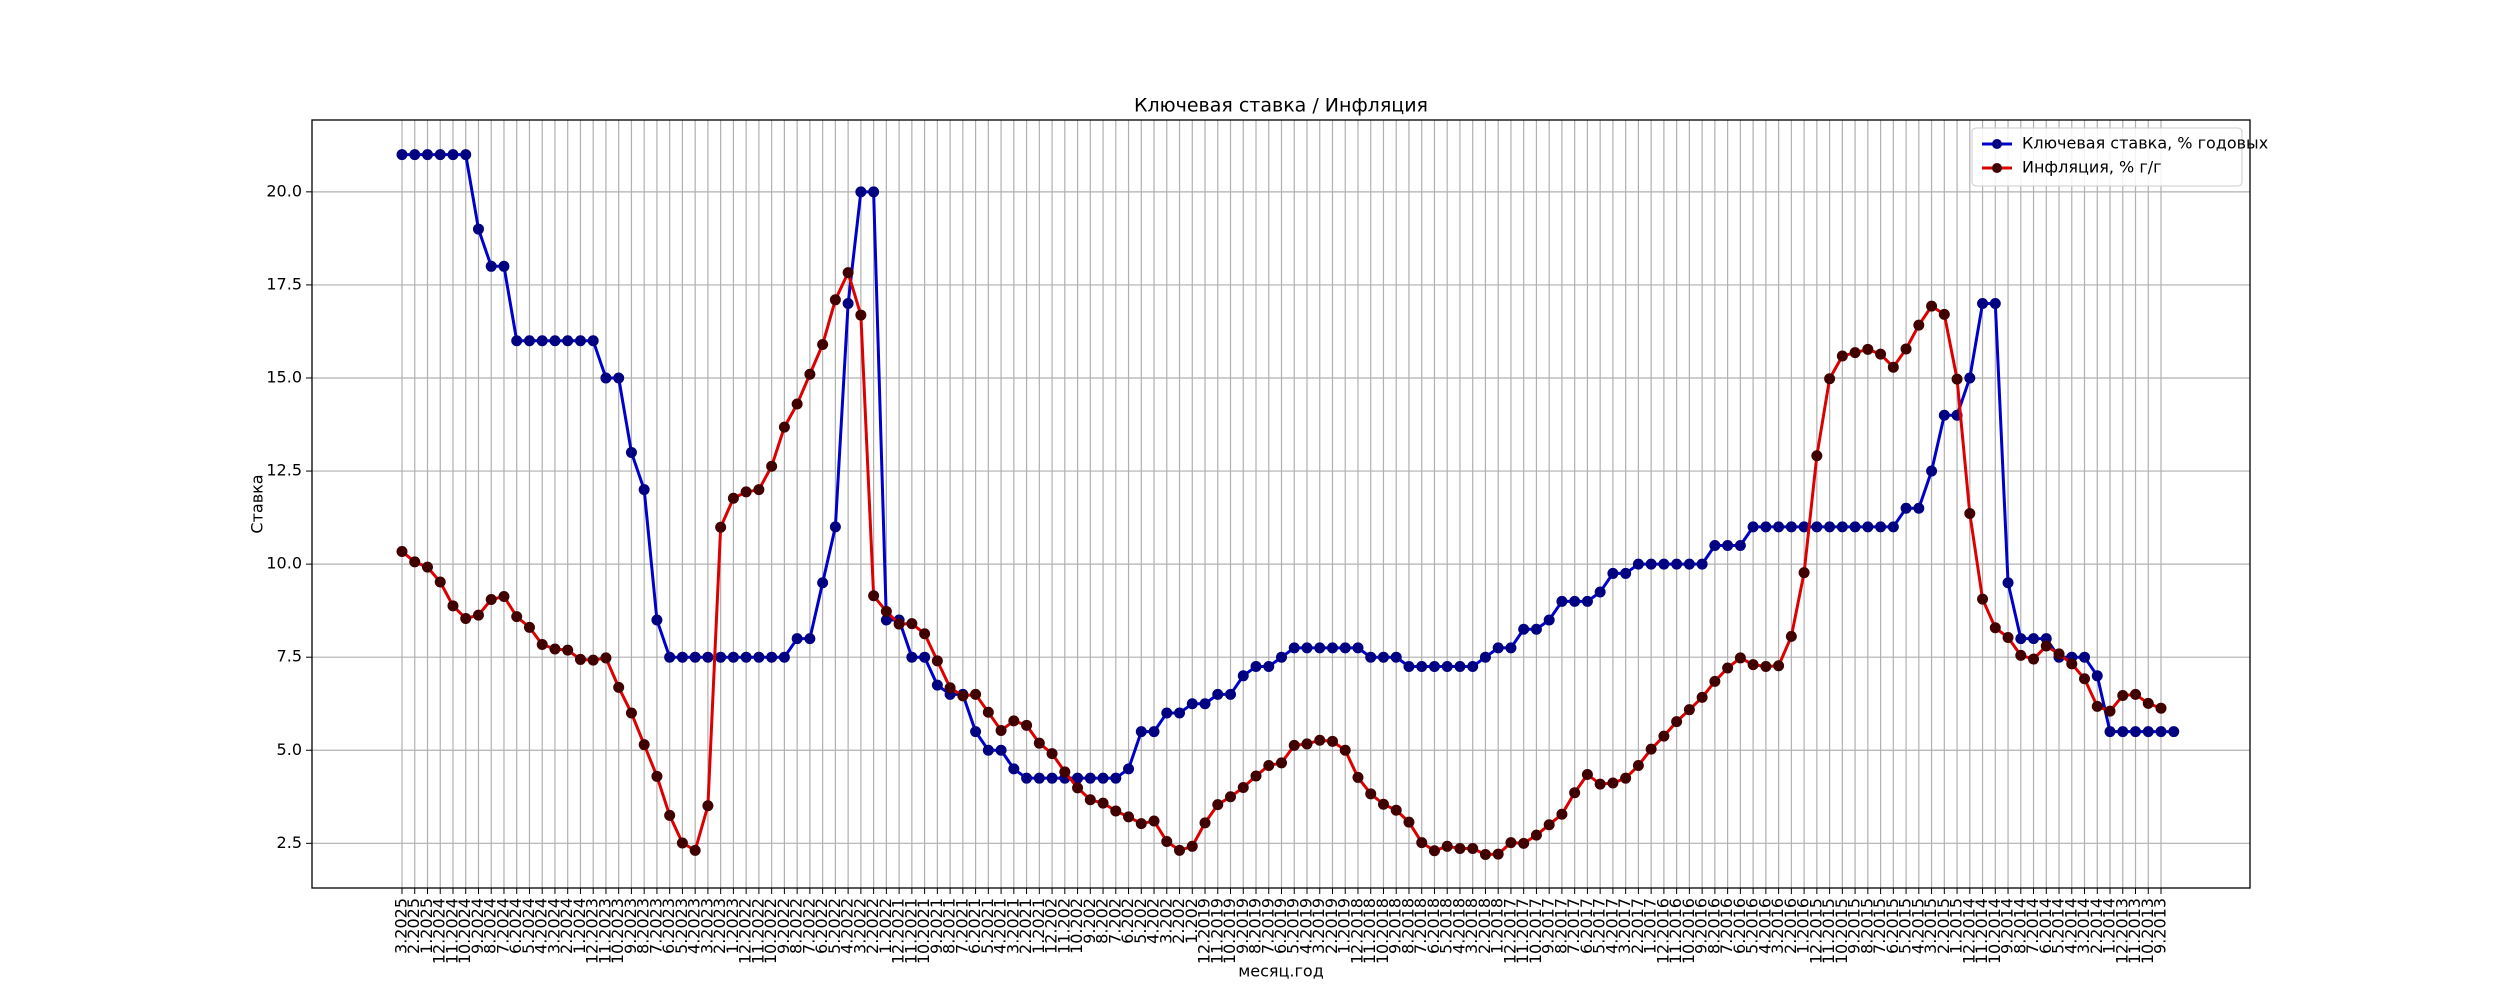 This screenshot has width=2500, height=1000. Describe the element at coordinates (2032, 926) in the screenshot. I see `x-tick-label: 7.2014` at that location.